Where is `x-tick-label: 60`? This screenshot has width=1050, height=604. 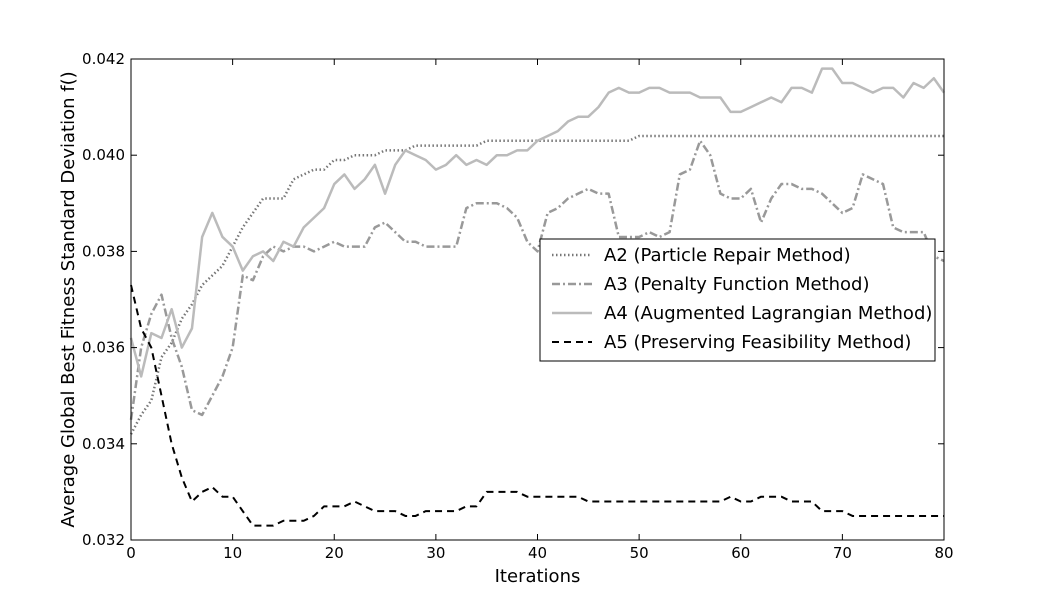 x-tick-label: 60 is located at coordinates (740, 553).